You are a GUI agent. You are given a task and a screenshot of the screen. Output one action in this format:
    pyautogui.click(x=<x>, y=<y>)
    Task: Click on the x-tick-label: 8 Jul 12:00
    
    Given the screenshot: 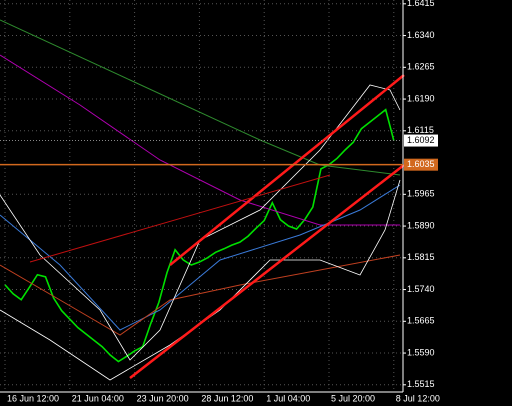 What is the action you would take?
    pyautogui.click(x=418, y=398)
    